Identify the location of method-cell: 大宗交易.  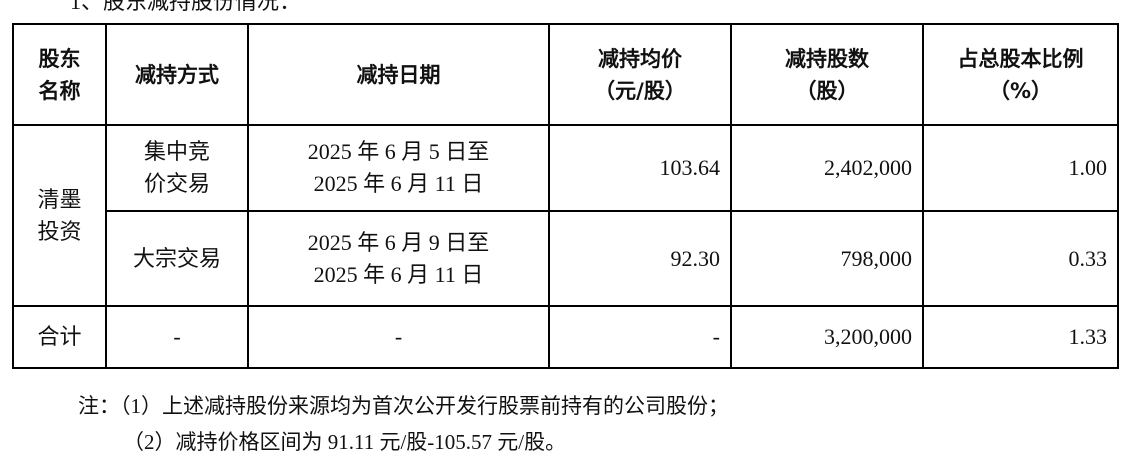
(177, 258).